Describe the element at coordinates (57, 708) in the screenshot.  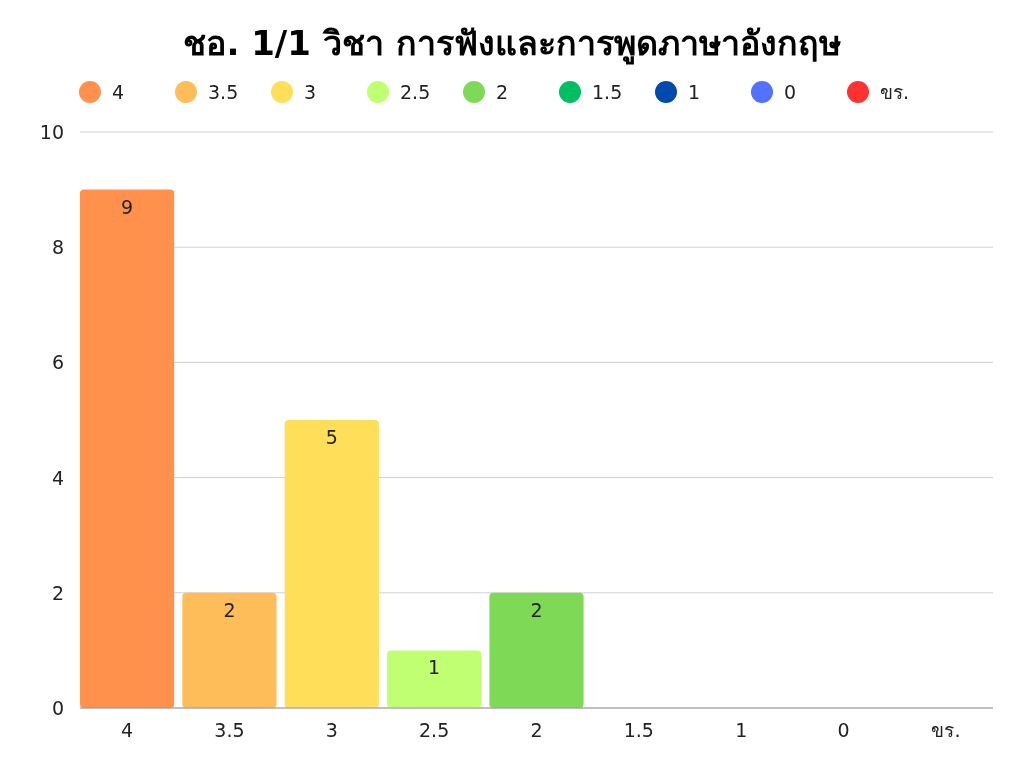
I see `y-tick-label: 0` at that location.